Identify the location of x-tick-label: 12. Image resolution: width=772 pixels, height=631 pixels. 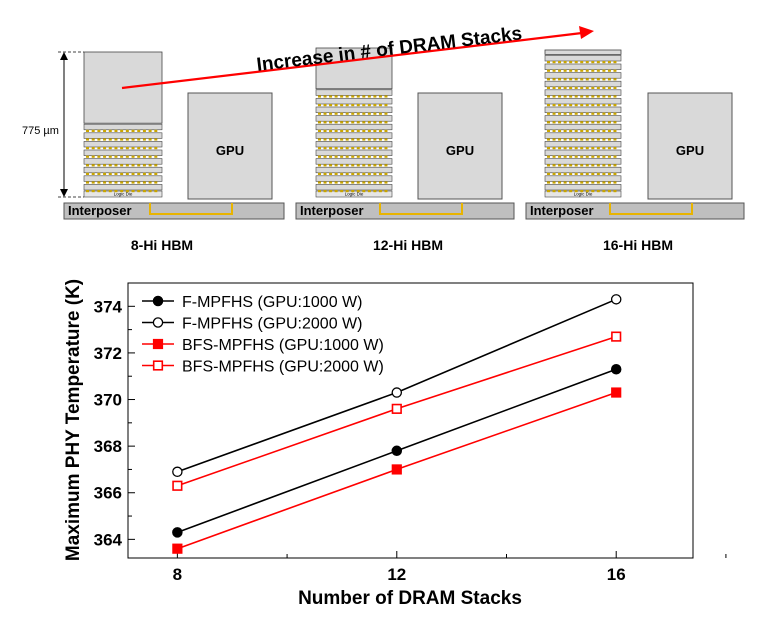
(396, 574).